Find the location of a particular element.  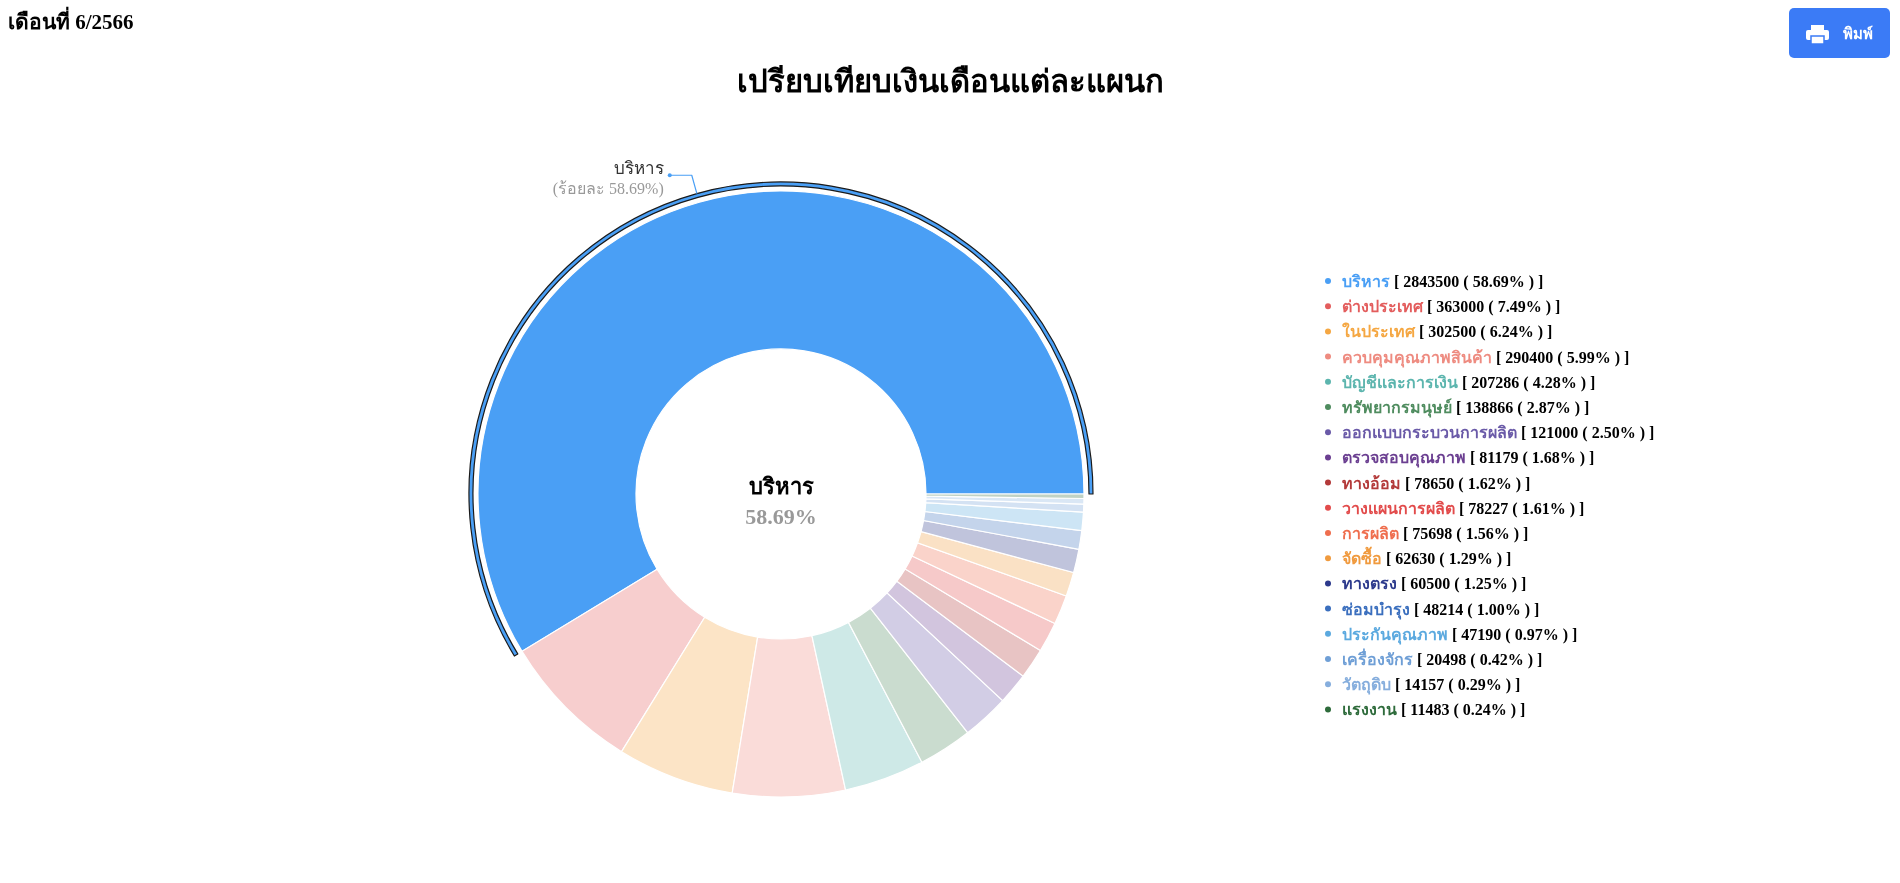

data-label: [ 75698 ( 1.56% ) ] is located at coordinates (1464, 534).